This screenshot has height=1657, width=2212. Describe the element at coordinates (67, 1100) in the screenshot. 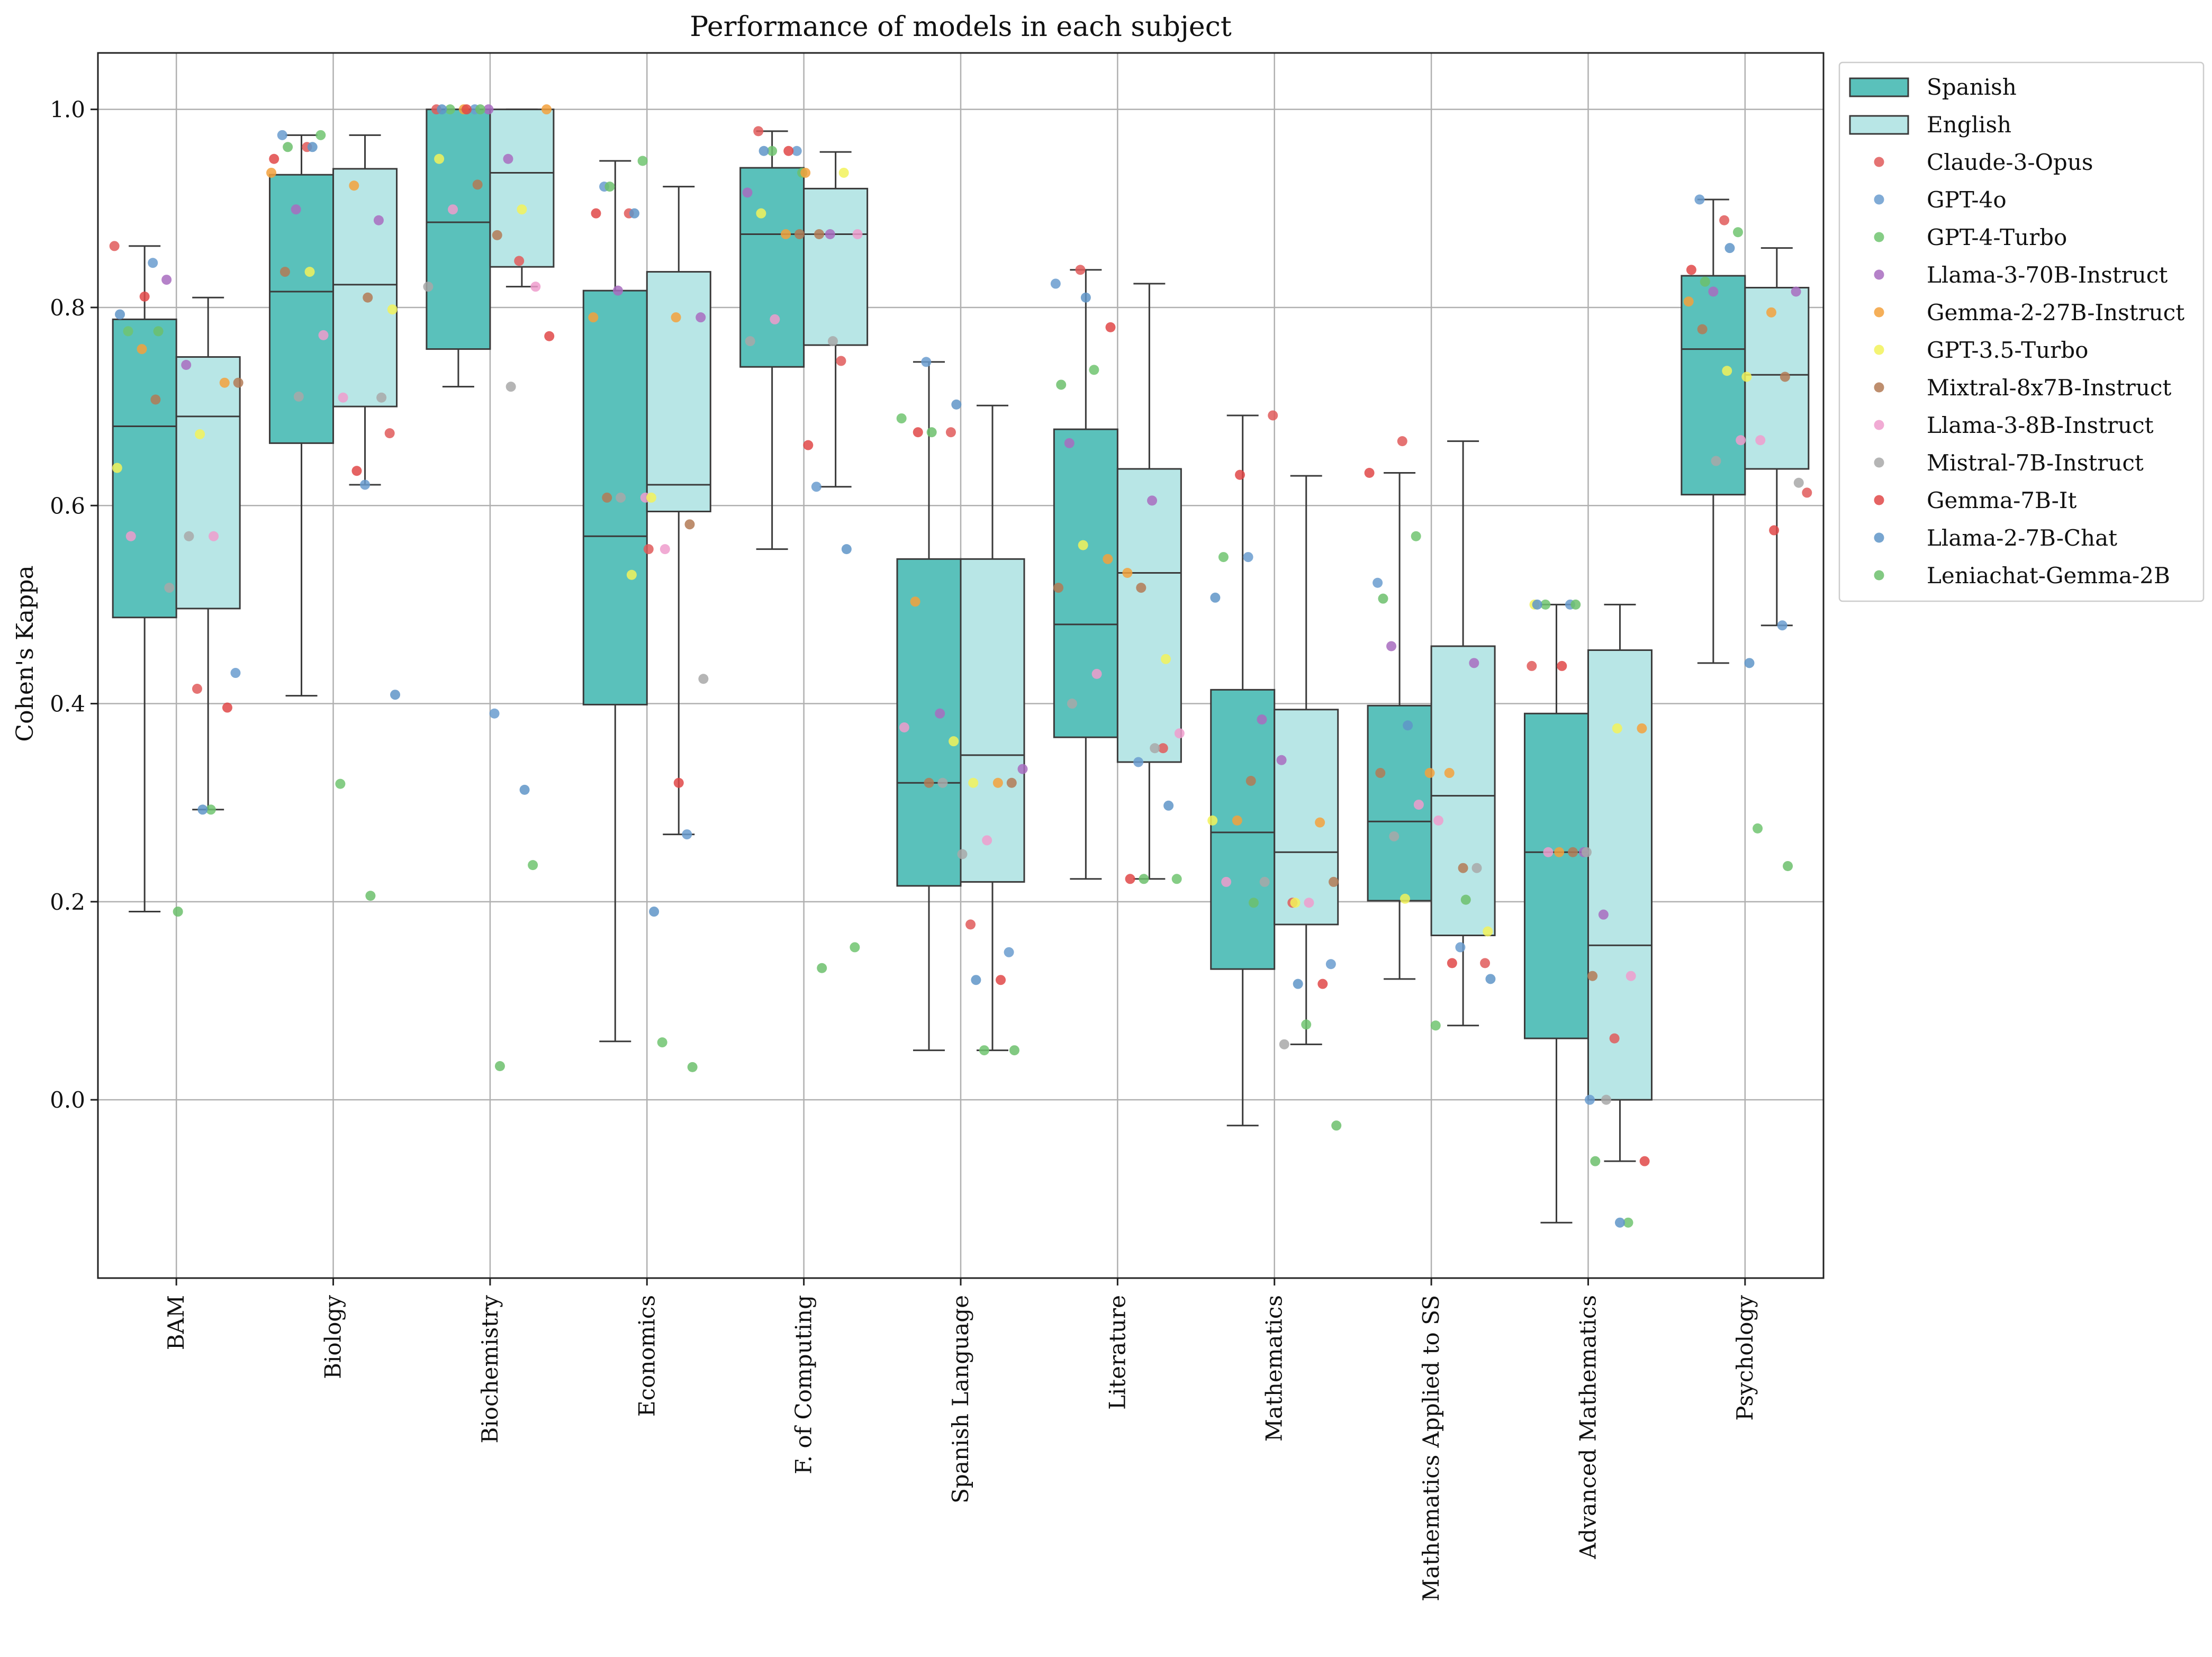

I see `y-tick-label: 0.0` at that location.